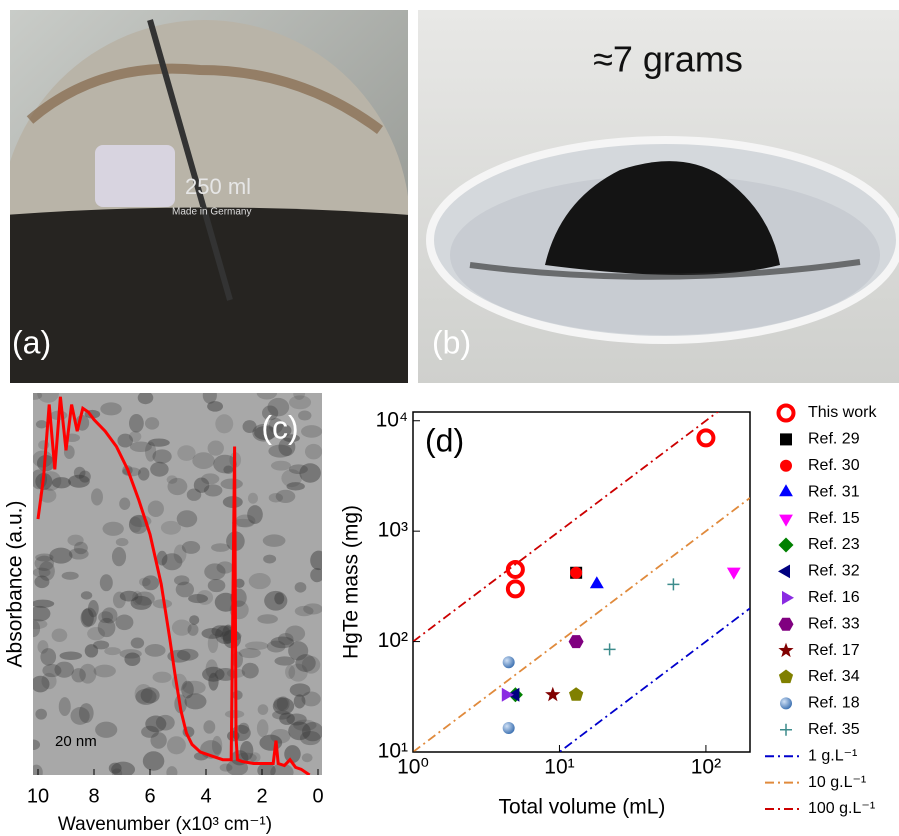  What do you see at coordinates (413, 767) in the screenshot?
I see `x-tick-label: 10⁰` at bounding box center [413, 767].